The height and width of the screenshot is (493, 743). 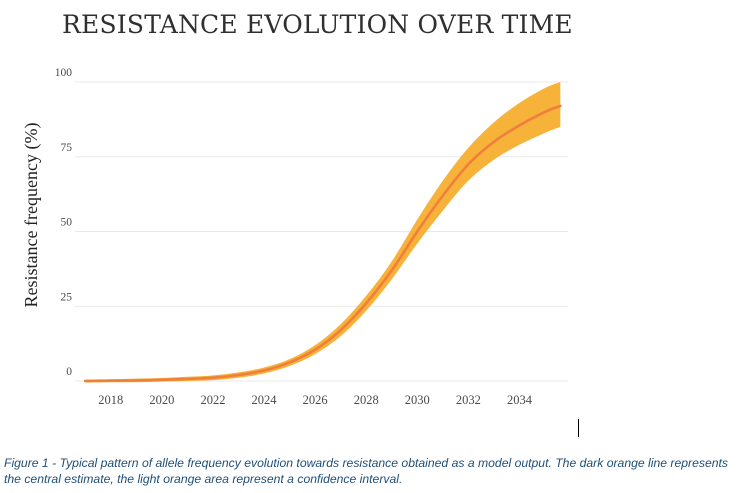 I want to click on y-tick-label-75: 75, so click(x=67, y=148).